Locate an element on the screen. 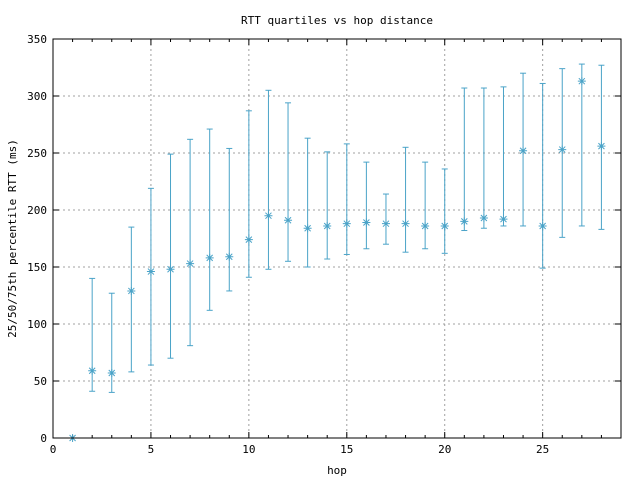 The image size is (640, 480). x-tick-label: 20 is located at coordinates (444, 449).